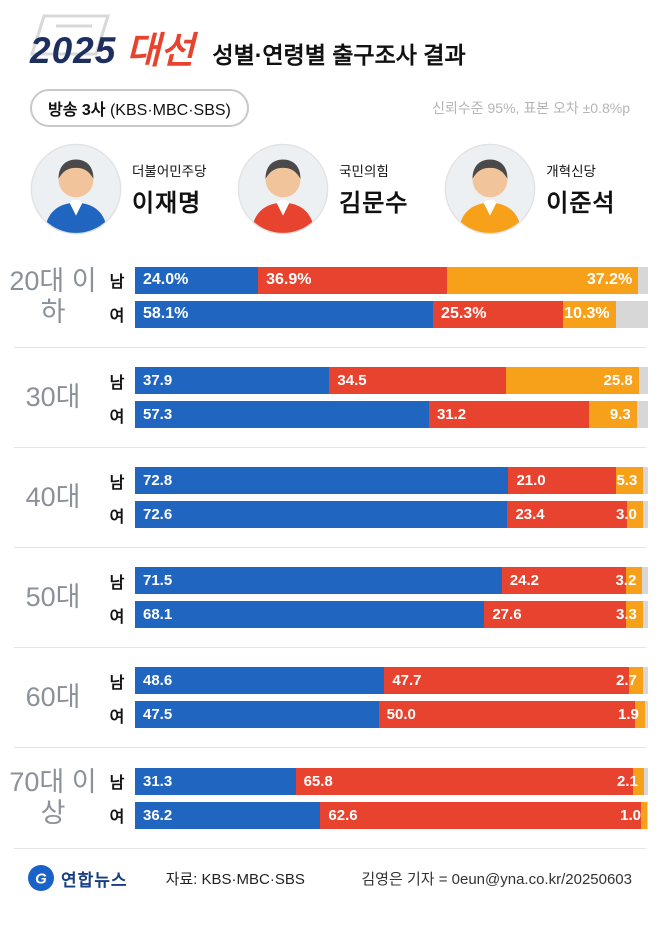 The image size is (660, 935). Describe the element at coordinates (53, 297) in the screenshot. I see `age-group-label: 20대 이하` at that location.